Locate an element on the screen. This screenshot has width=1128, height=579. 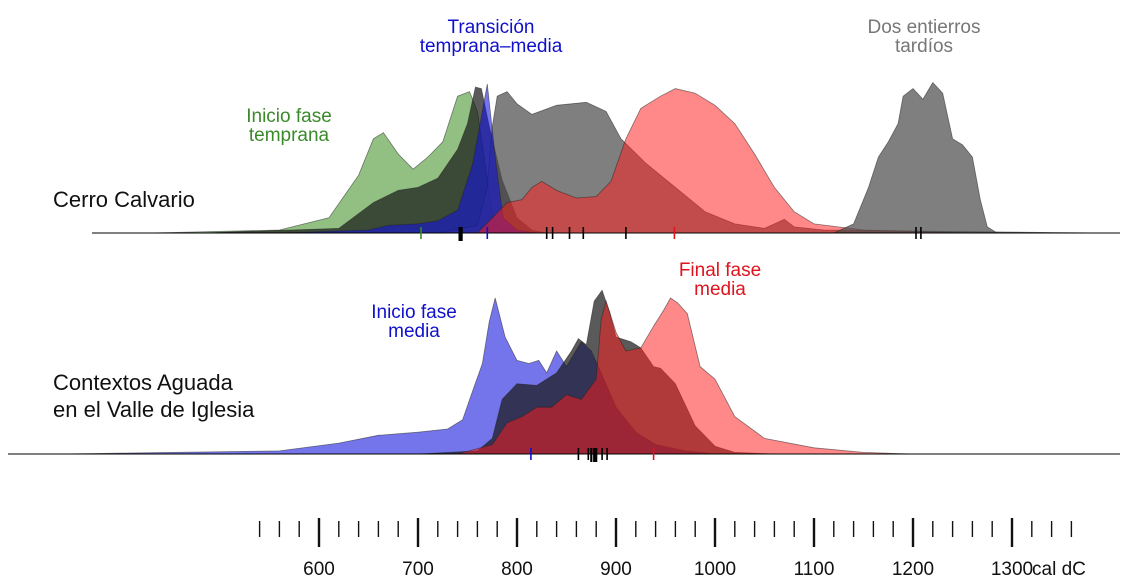
tick-label-1100: 1100 is located at coordinates (814, 569).